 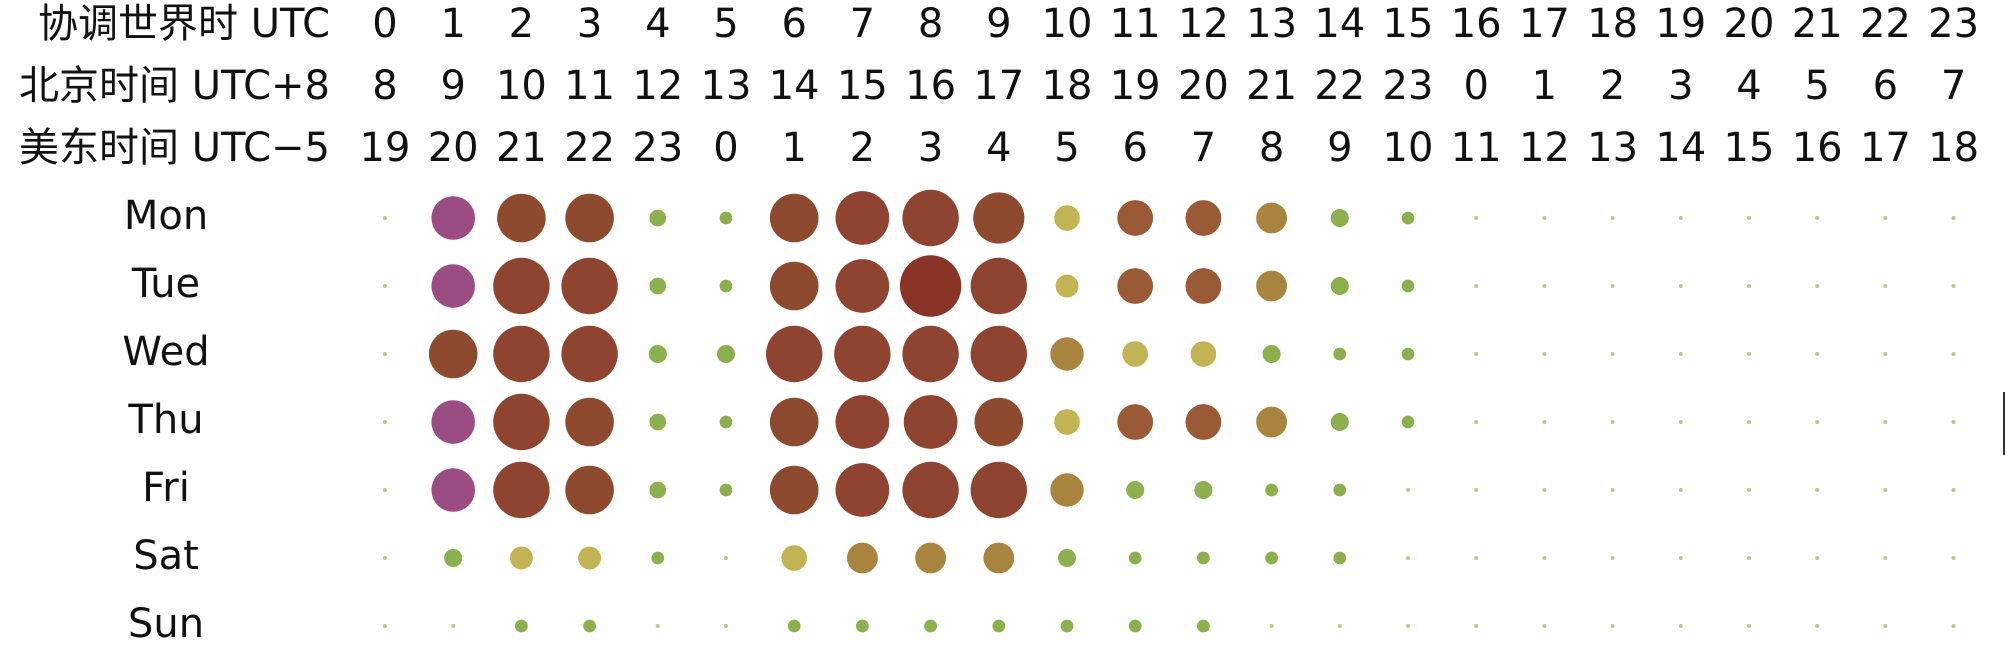 What do you see at coordinates (1271, 24) in the screenshot?
I see `hour-label: 13` at bounding box center [1271, 24].